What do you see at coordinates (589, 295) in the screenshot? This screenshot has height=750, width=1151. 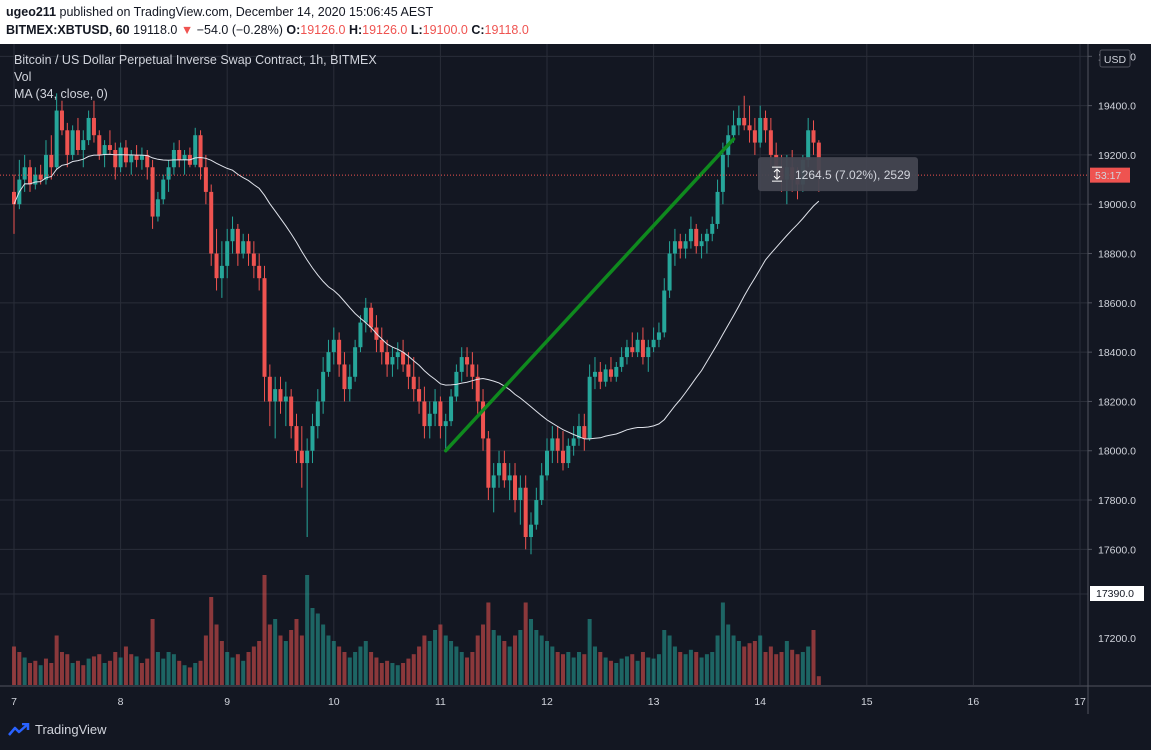 I see `trend-line` at bounding box center [589, 295].